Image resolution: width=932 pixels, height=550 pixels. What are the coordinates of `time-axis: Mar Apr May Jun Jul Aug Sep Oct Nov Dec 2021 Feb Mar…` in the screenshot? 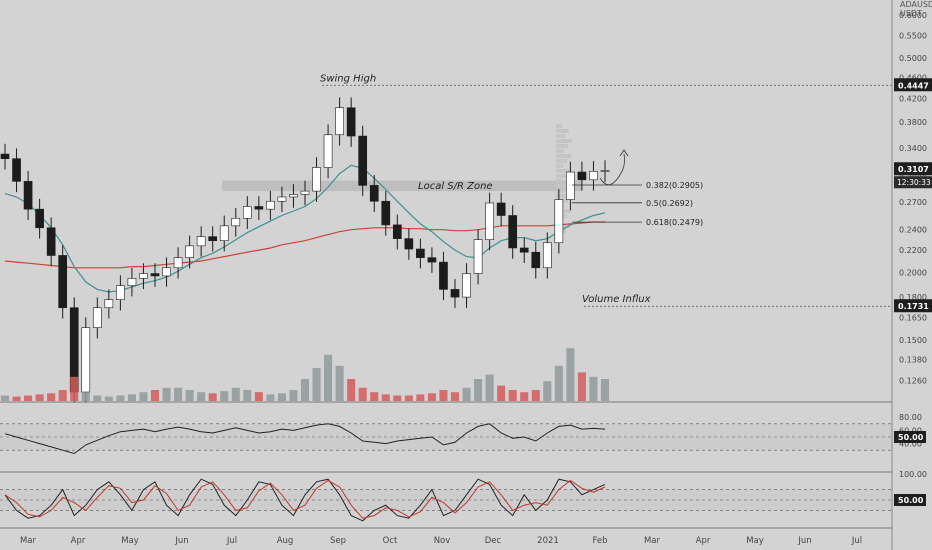 It's located at (441, 541).